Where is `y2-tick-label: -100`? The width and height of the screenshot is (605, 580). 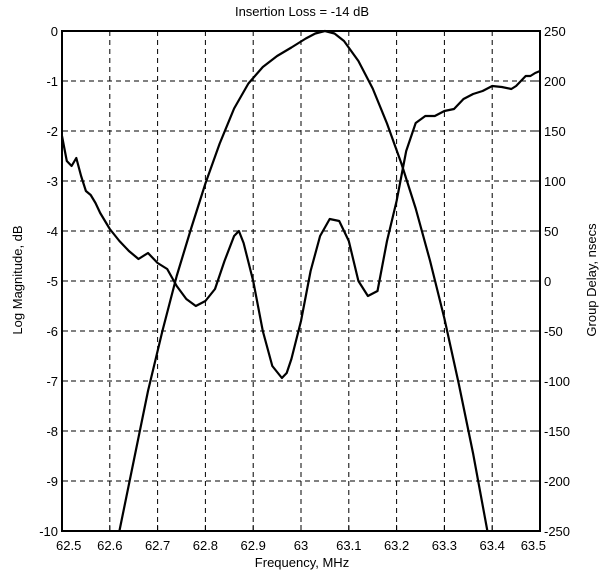 y2-tick-label: -100 is located at coordinates (557, 381).